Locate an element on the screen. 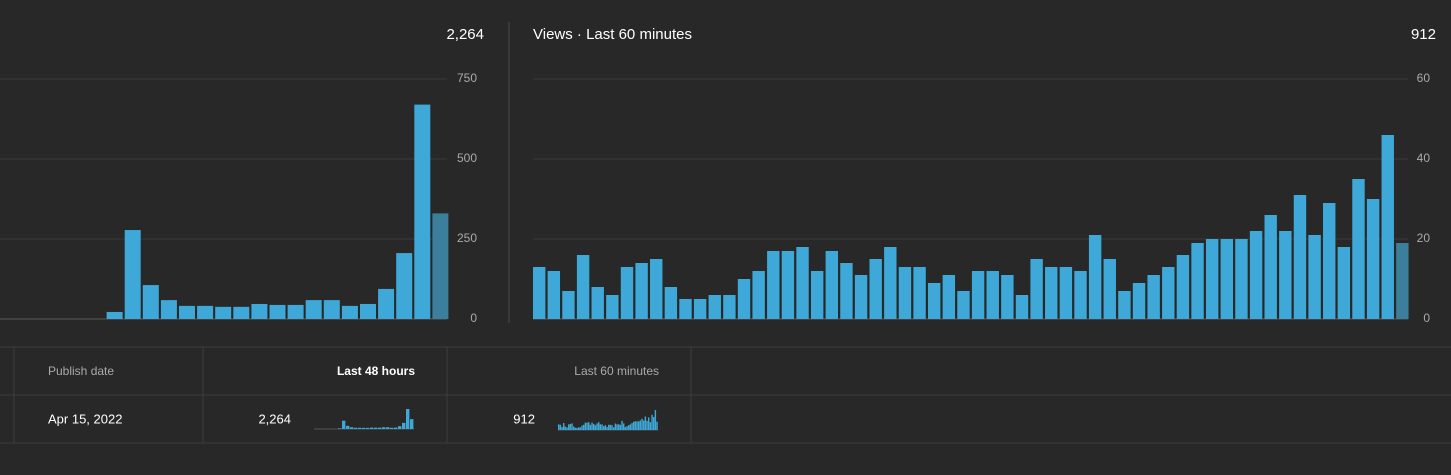 This screenshot has height=475, width=1451. y-tick-label: 0 is located at coordinates (473, 318).